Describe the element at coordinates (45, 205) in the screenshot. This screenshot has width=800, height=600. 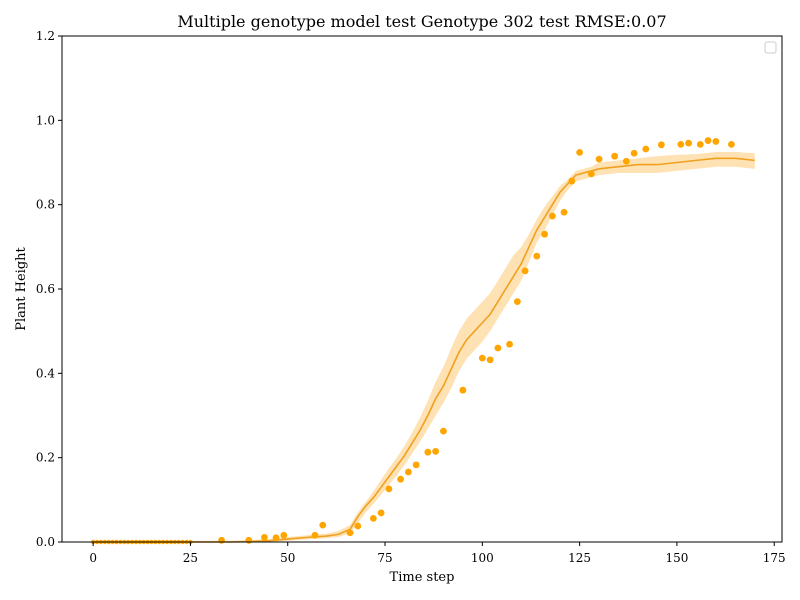
I see `y-tick-label: 0.8` at that location.